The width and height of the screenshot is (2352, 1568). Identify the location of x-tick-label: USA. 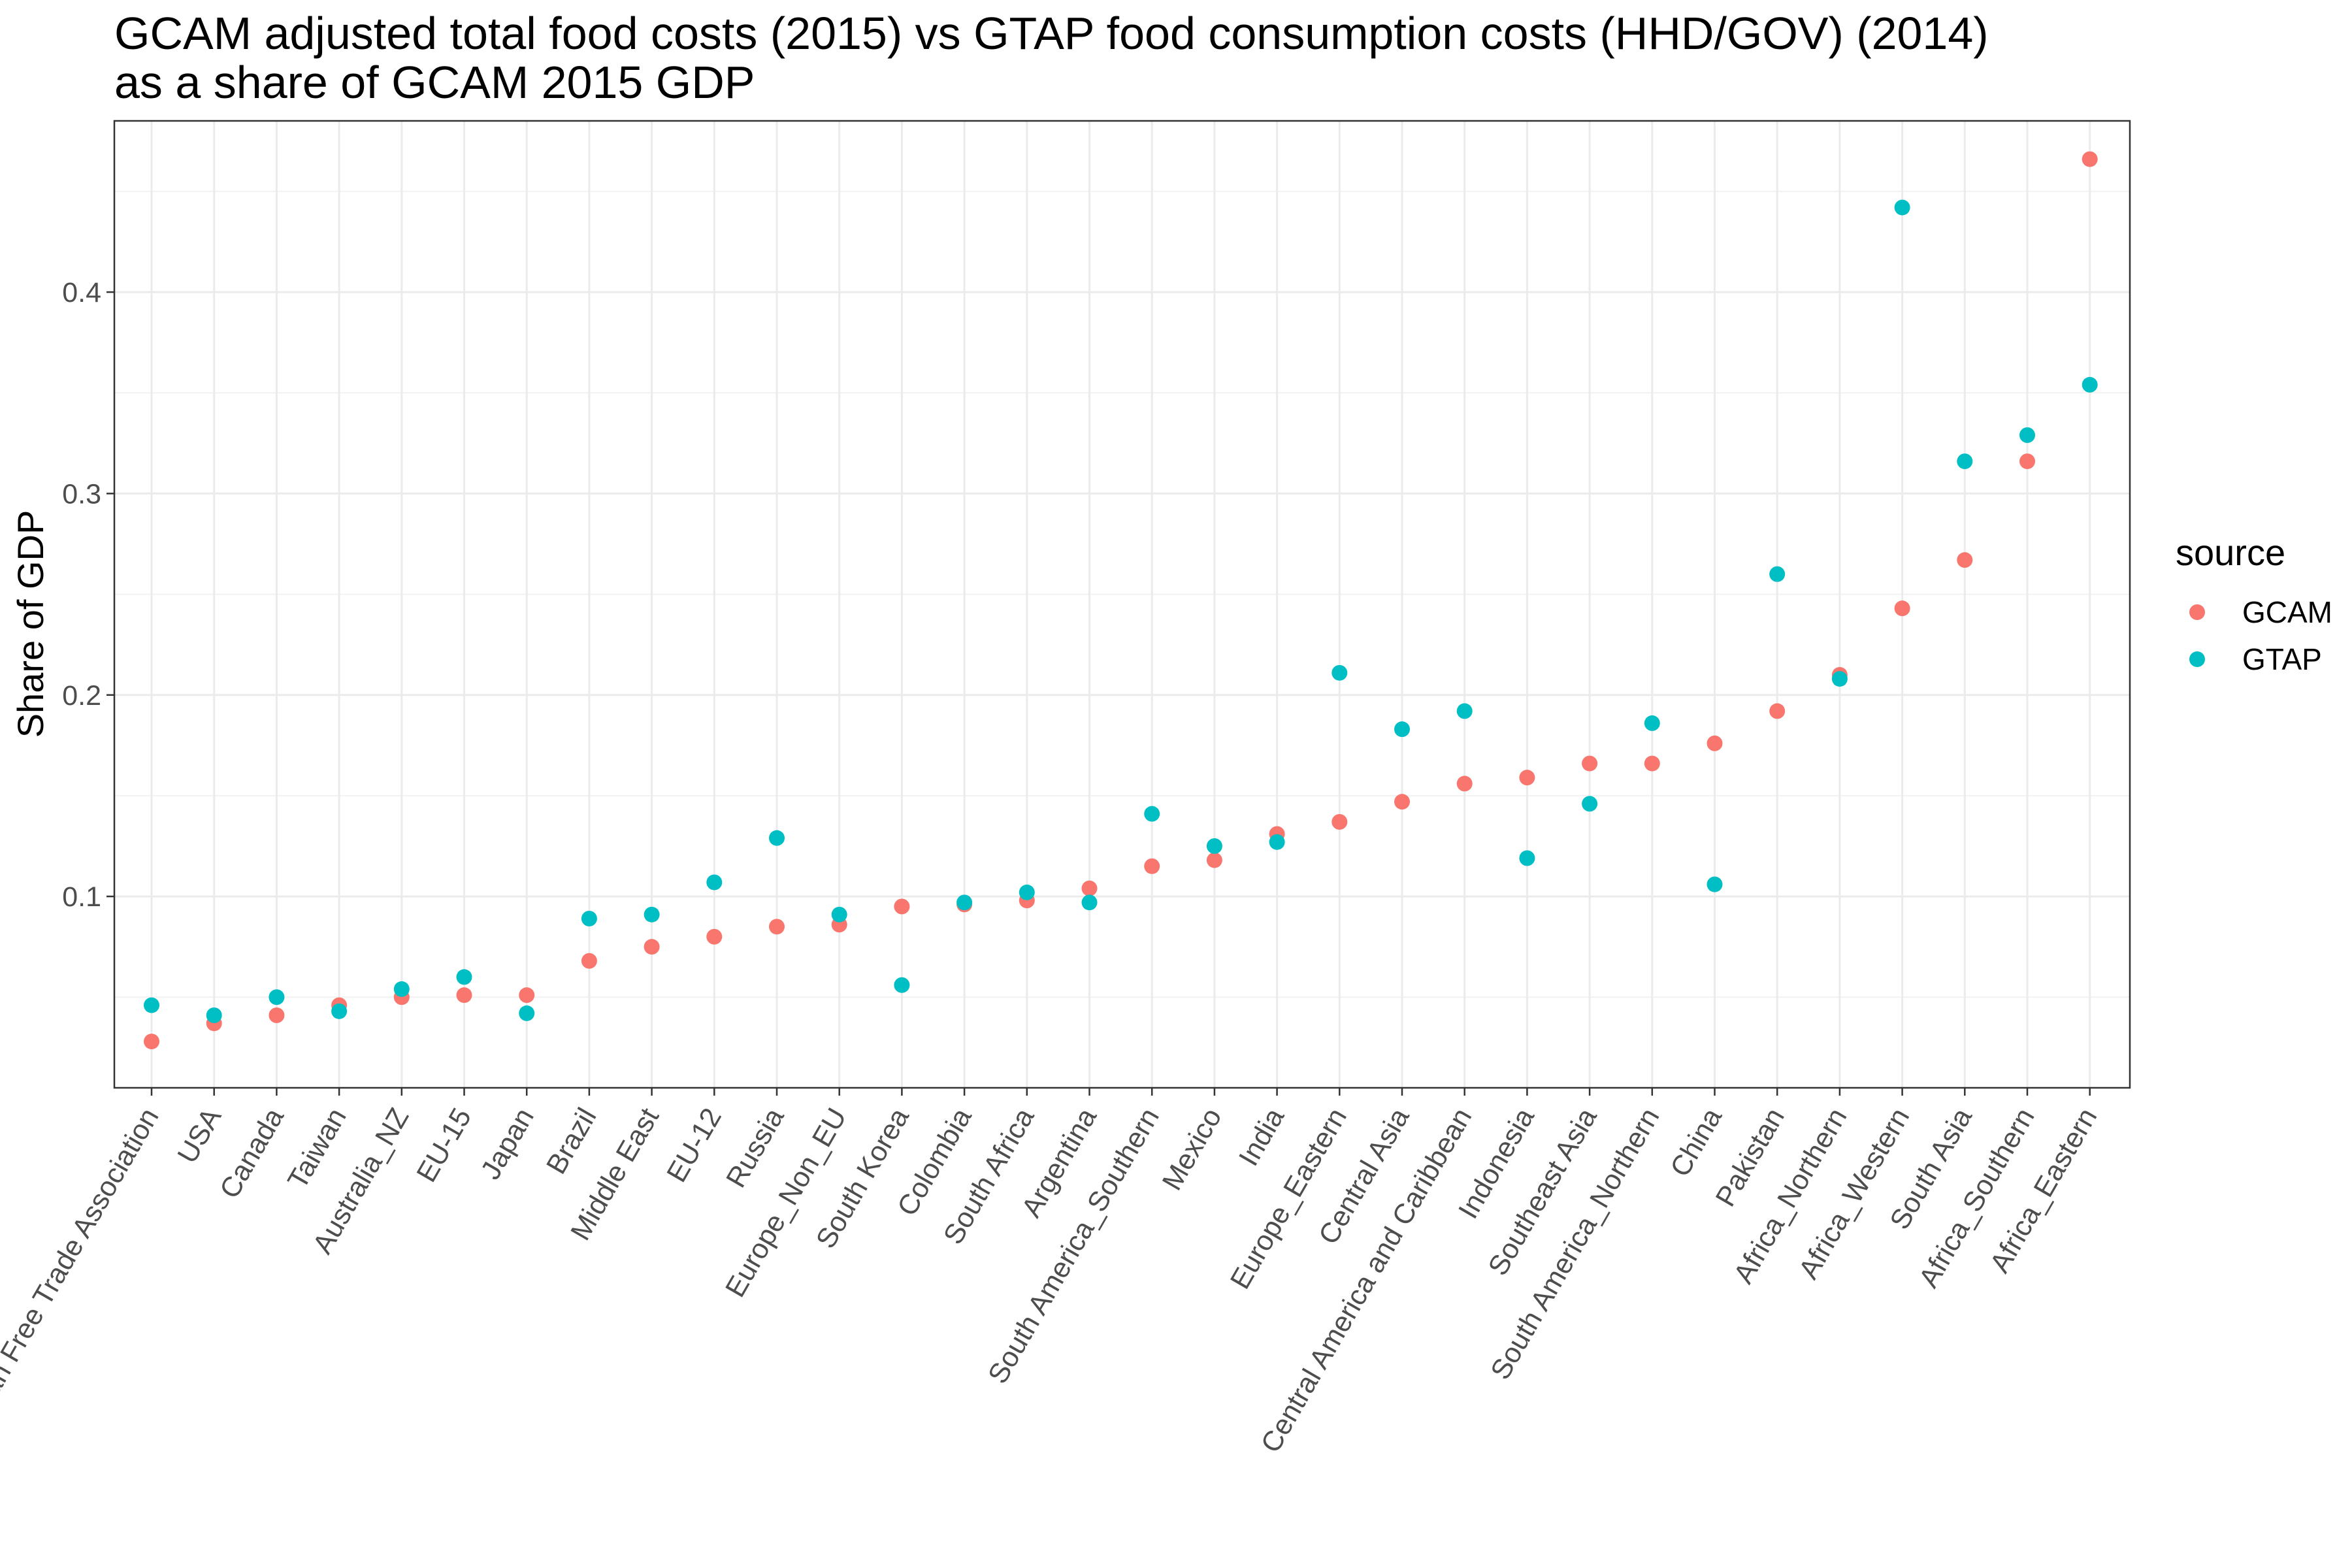
(200, 1136).